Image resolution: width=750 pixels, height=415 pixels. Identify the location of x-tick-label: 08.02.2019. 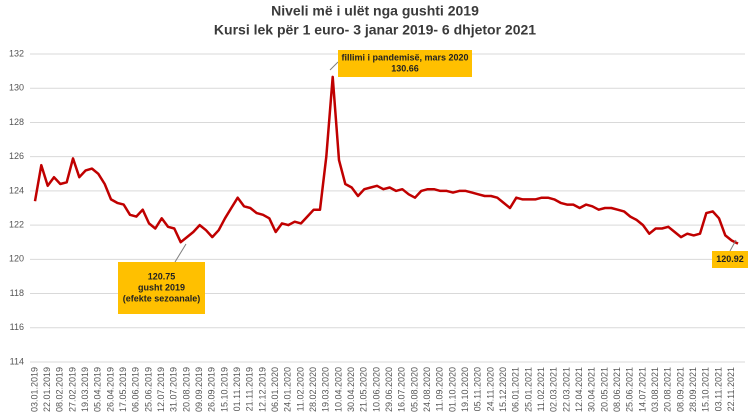
(60, 389).